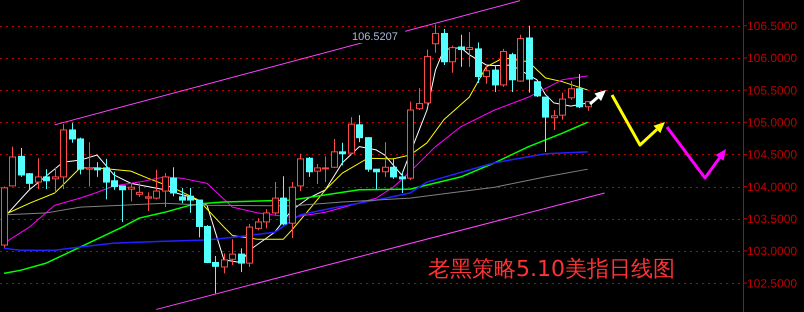 This screenshot has width=804, height=312. I want to click on y-tick-label: 106.0000, so click(772, 58).